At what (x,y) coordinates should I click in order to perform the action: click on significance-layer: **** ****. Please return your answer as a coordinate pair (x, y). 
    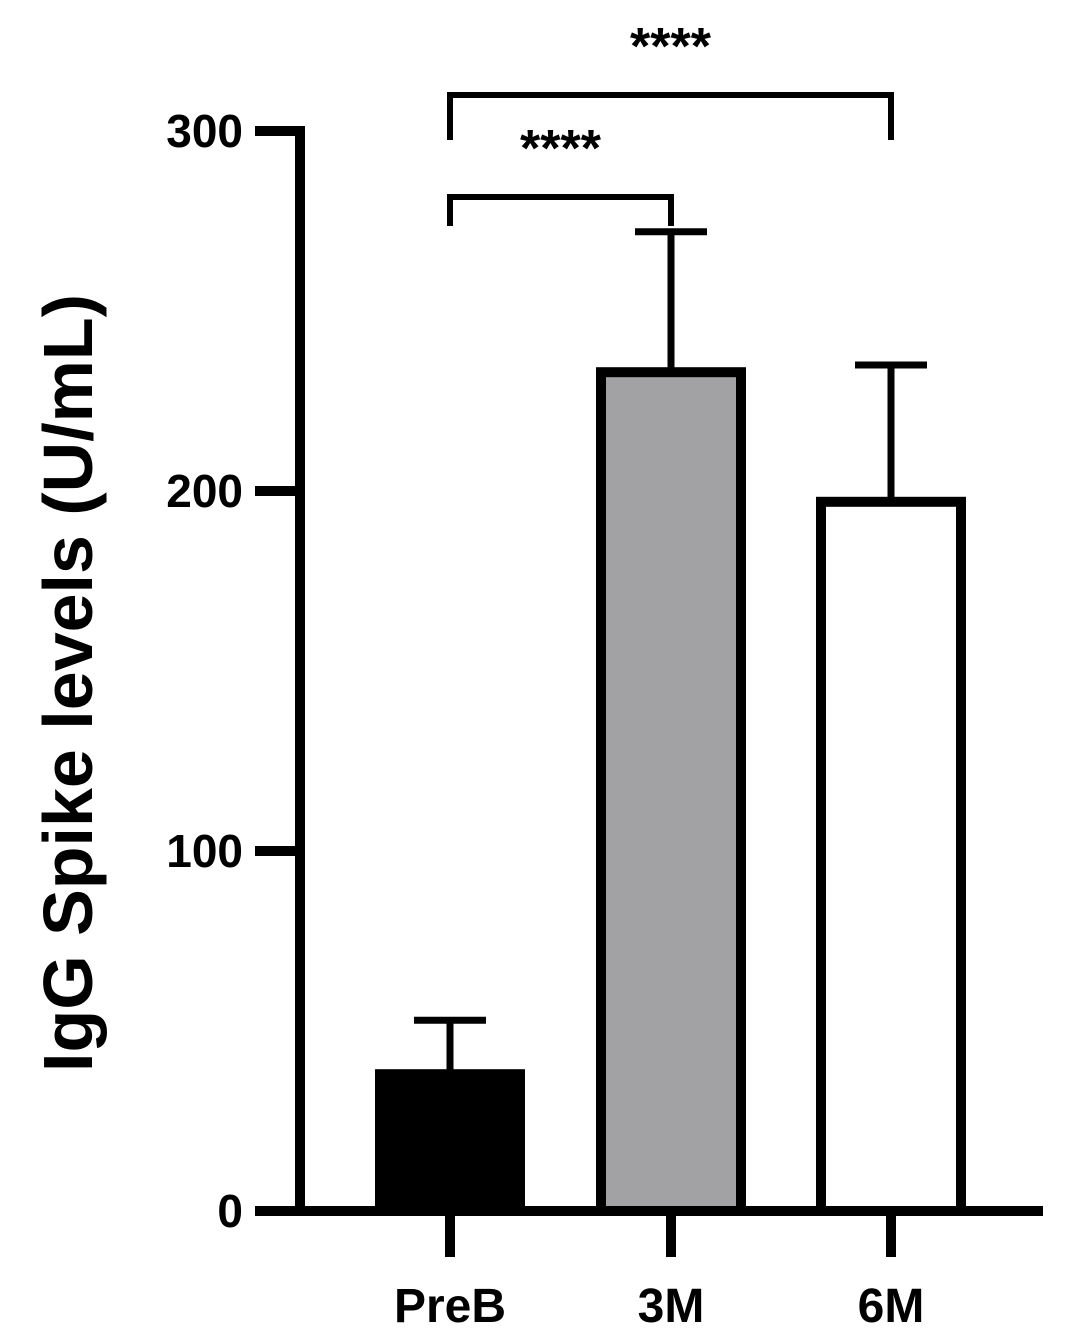
    Looking at the image, I should click on (670, 122).